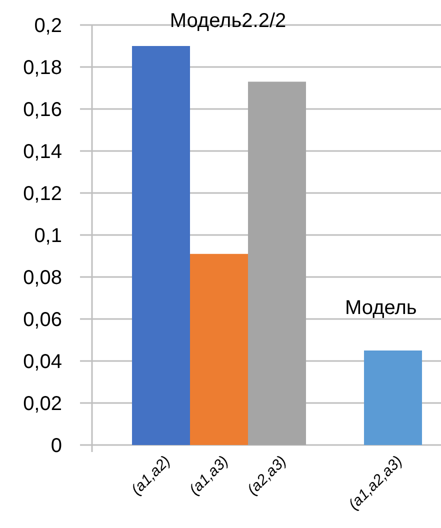 This screenshot has width=441, height=528. What do you see at coordinates (42, 152) in the screenshot?
I see `y-tick-label: 0,14` at bounding box center [42, 152].